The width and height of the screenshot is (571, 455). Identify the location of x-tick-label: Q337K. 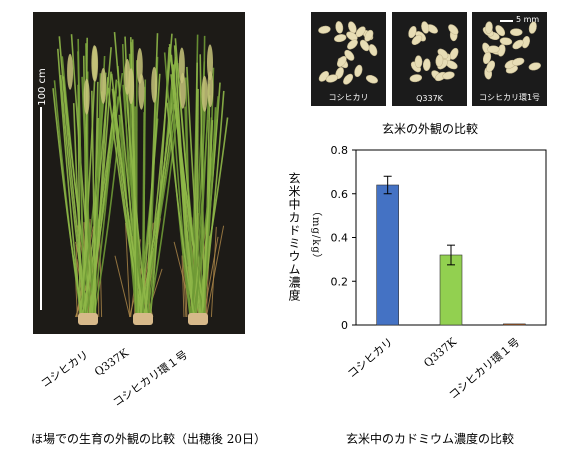
(440, 352).